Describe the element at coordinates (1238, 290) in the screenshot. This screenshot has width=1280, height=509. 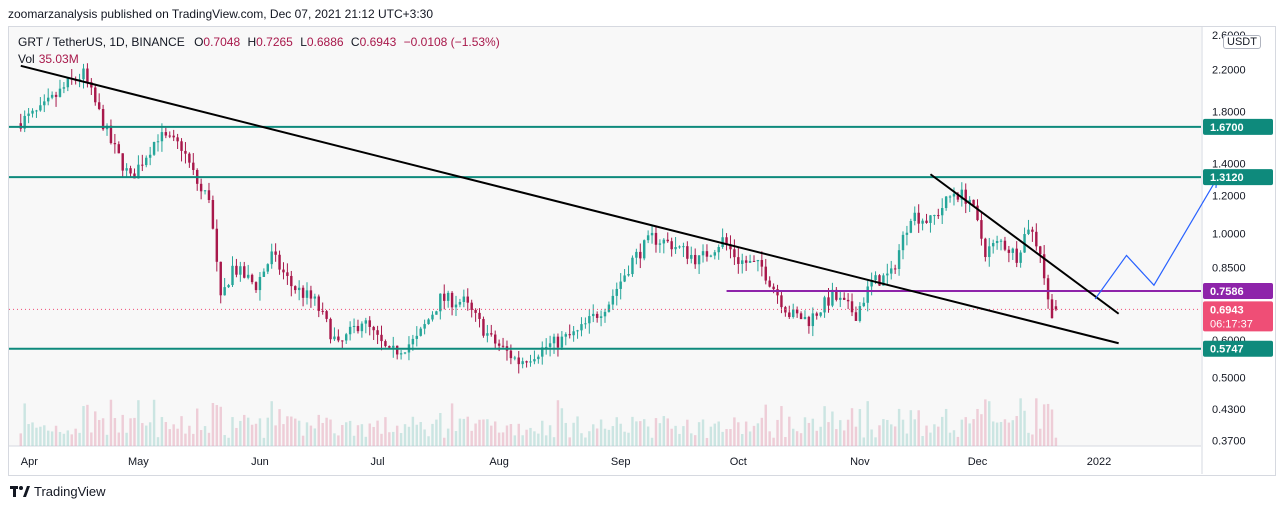
I see `level-price-tag` at that location.